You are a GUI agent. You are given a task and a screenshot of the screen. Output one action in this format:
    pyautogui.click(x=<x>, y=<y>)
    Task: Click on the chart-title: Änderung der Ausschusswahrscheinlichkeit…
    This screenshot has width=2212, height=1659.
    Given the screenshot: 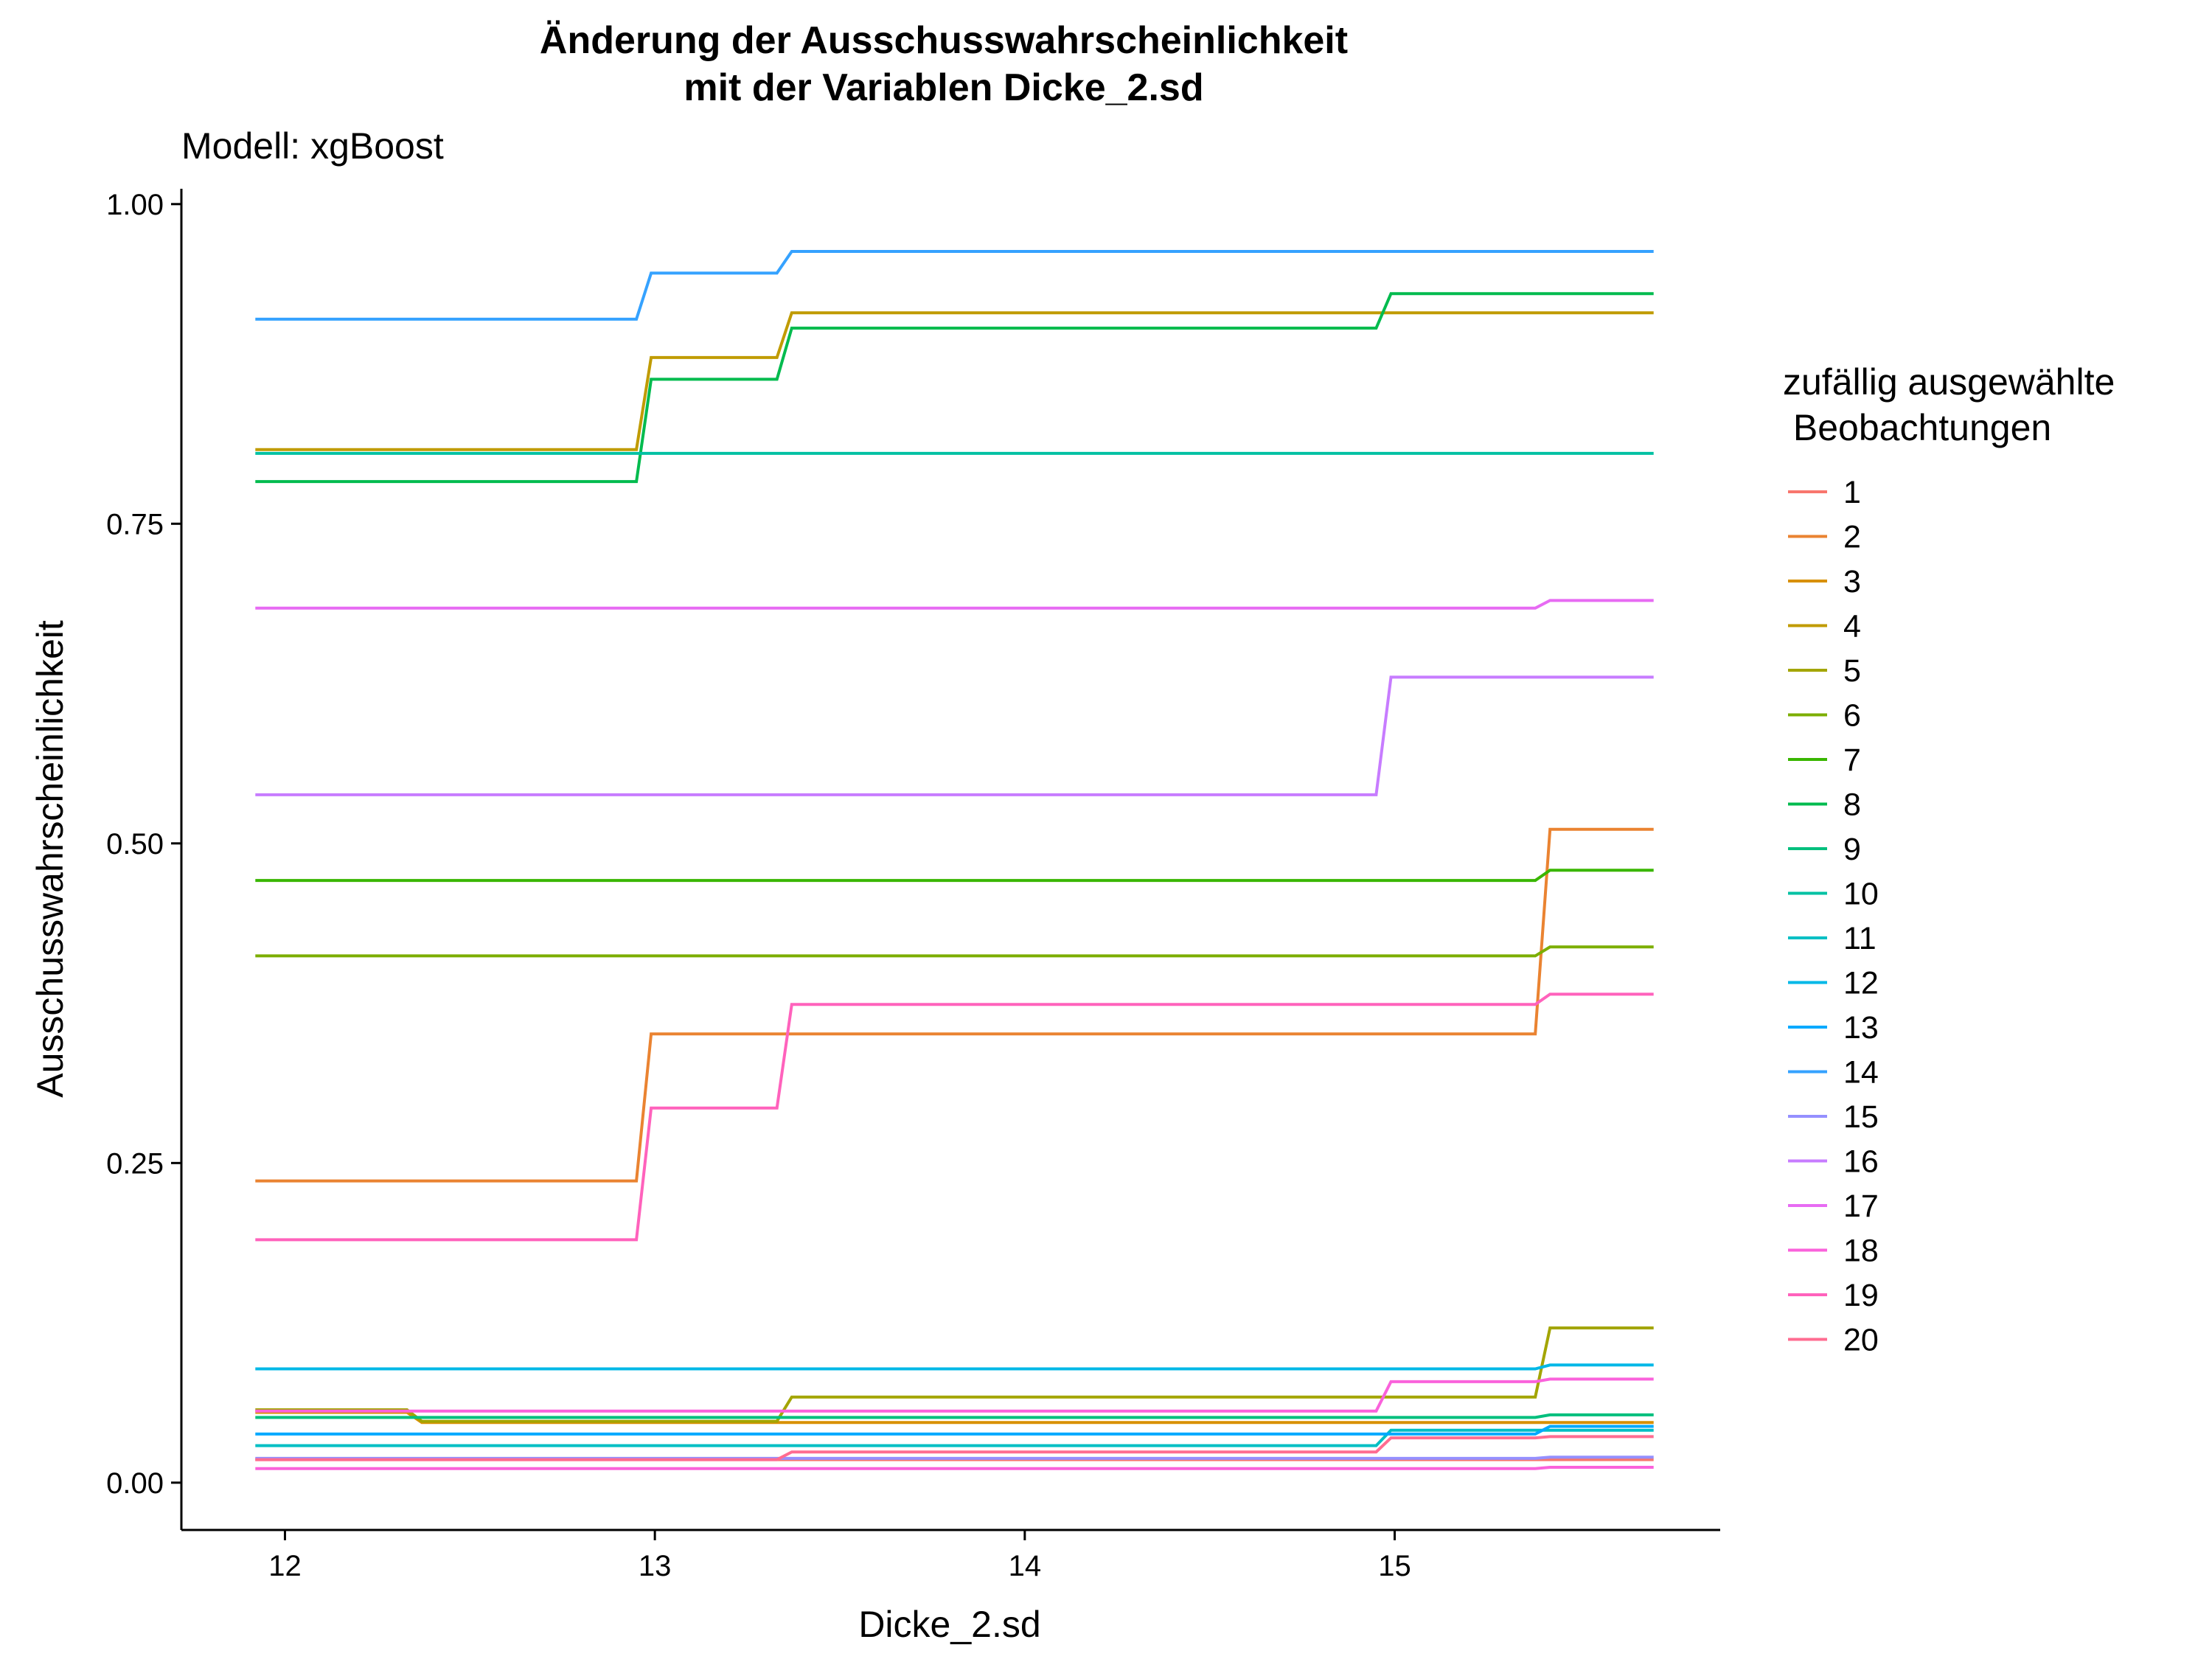 What is the action you would take?
    pyautogui.click(x=944, y=64)
    